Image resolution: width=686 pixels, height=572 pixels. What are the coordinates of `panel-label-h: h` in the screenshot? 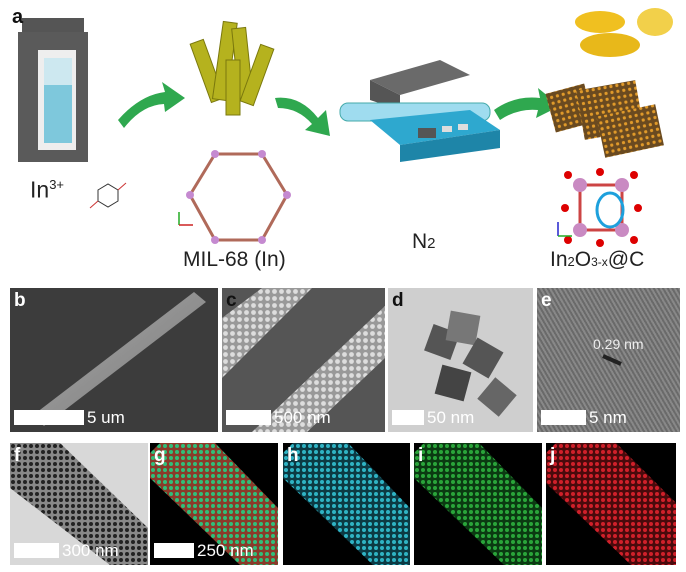 It's located at (293, 455).